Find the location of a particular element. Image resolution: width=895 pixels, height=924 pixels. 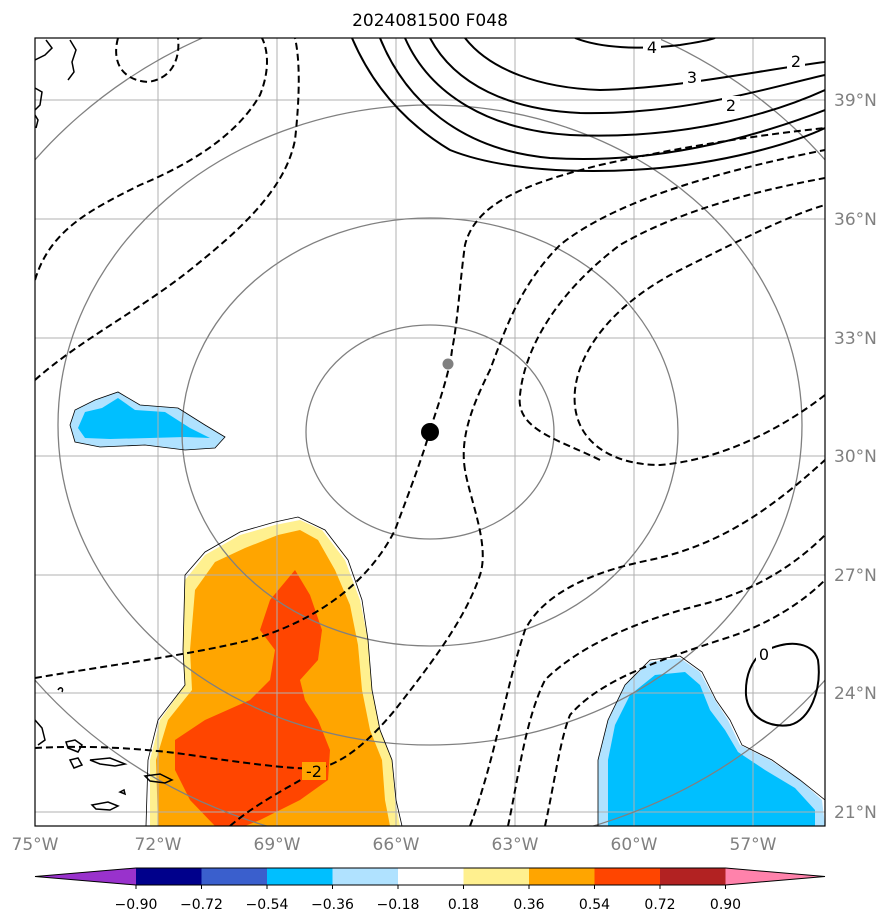

colorbar-label: 0.18 is located at coordinates (463, 905).